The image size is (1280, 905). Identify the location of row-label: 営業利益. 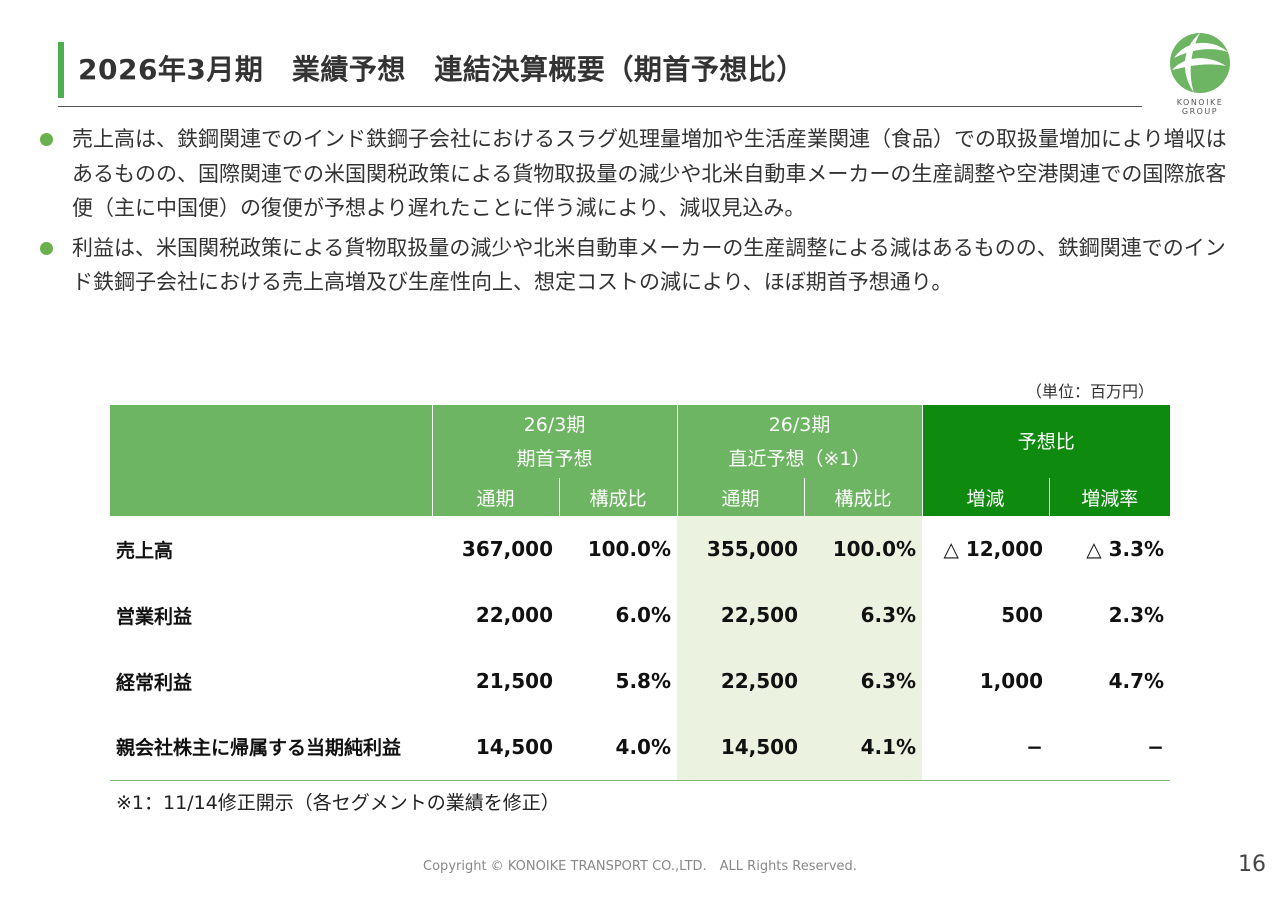
(154, 616).